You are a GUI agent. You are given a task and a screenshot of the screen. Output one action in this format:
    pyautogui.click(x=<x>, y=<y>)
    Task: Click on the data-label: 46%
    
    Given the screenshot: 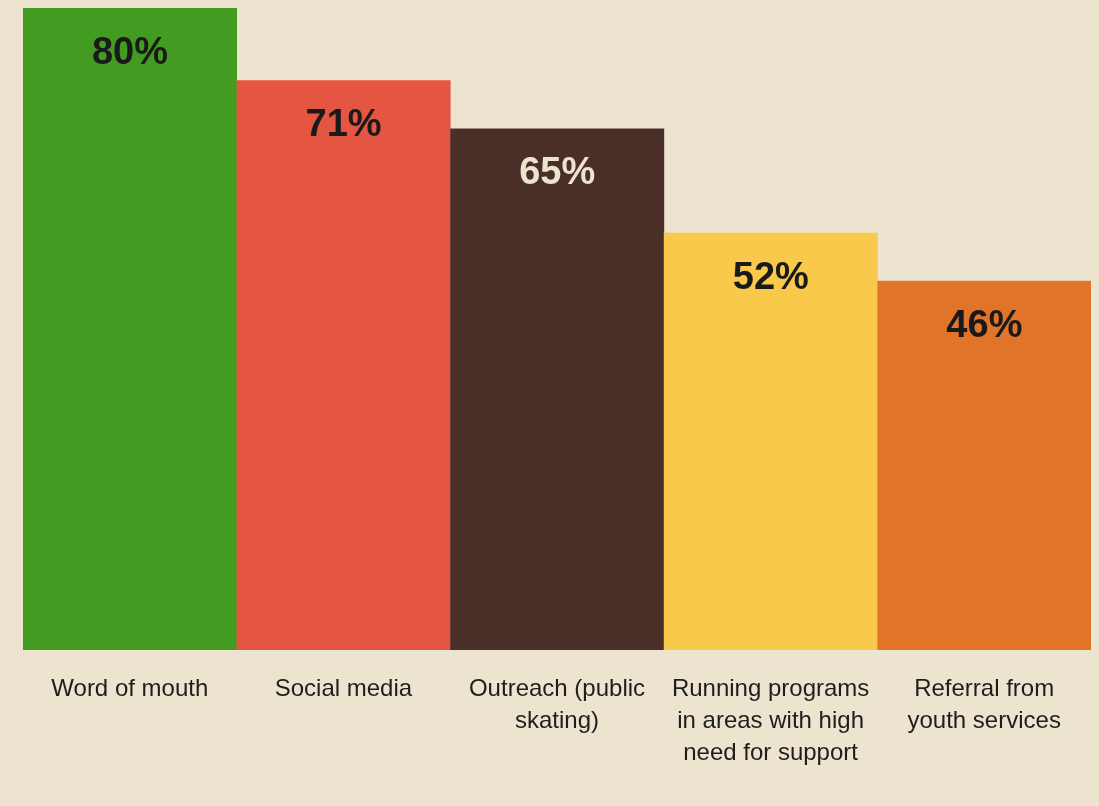 What is the action you would take?
    pyautogui.click(x=984, y=323)
    